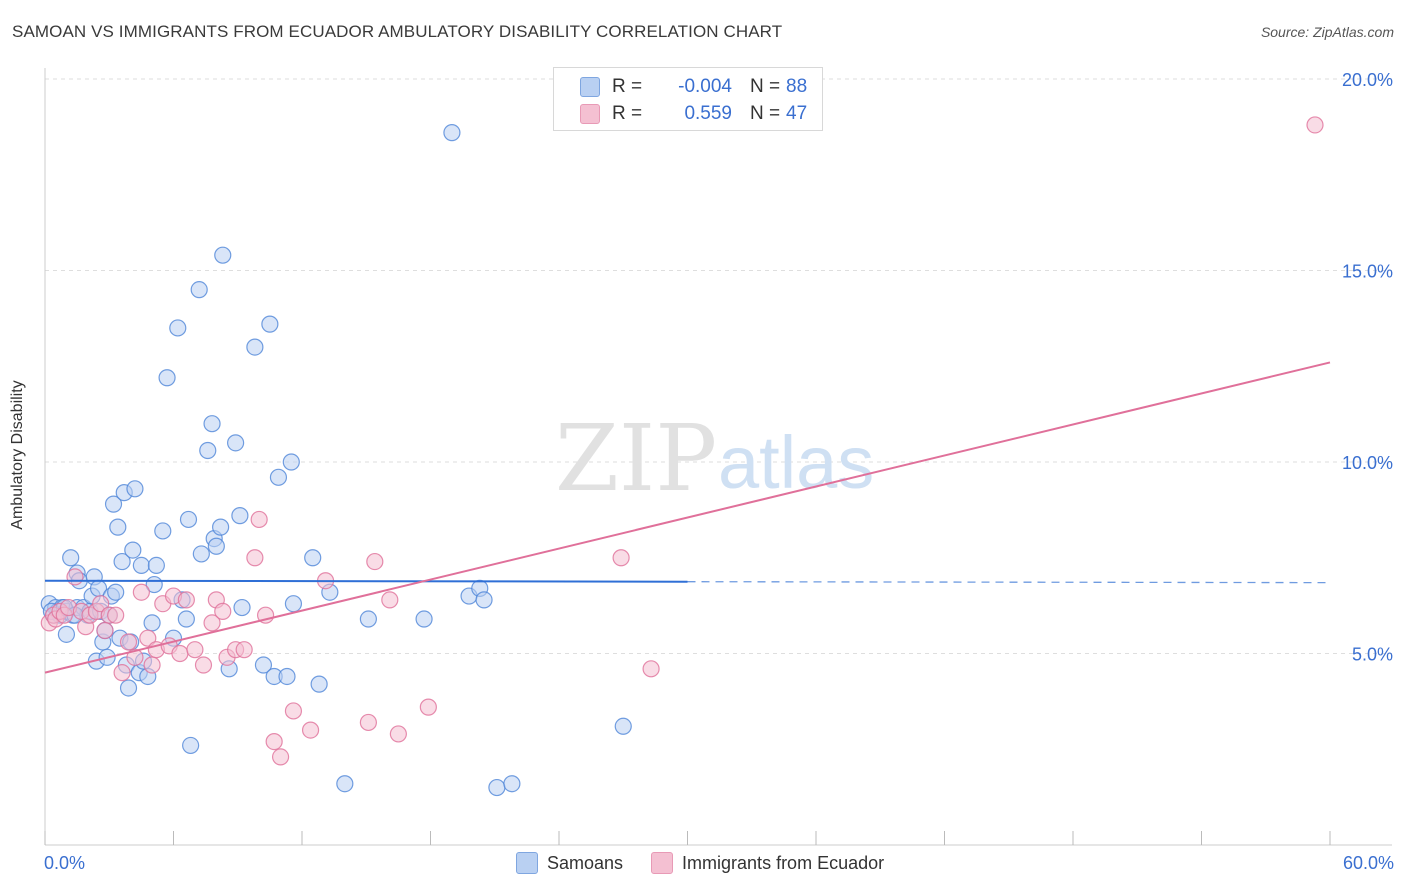  I want to click on samoans-trend-extension, so click(1009, 582).